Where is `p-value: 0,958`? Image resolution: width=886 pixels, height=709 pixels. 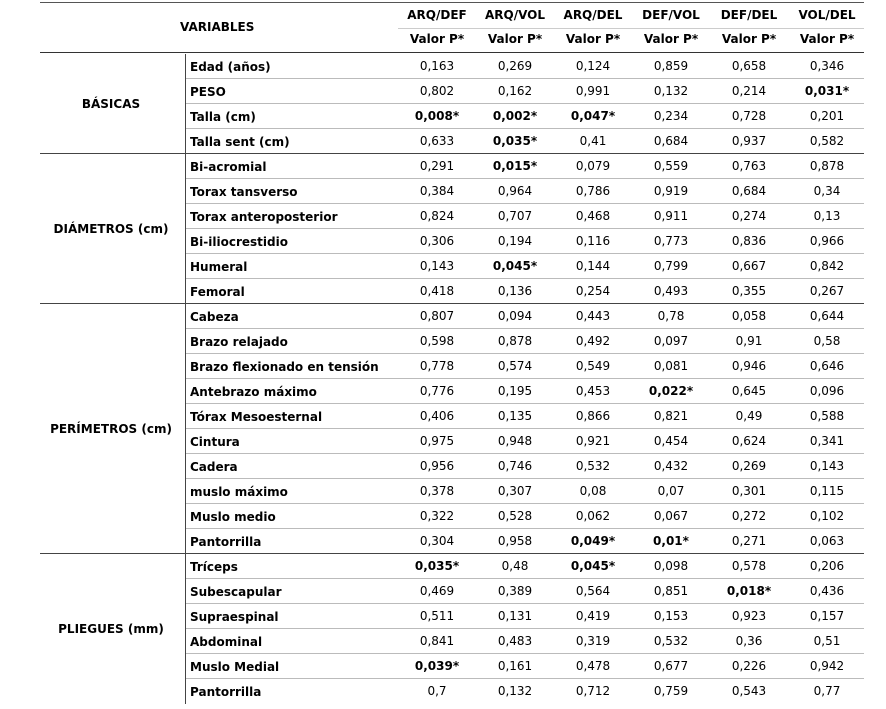 p-value: 0,958 is located at coordinates (515, 541).